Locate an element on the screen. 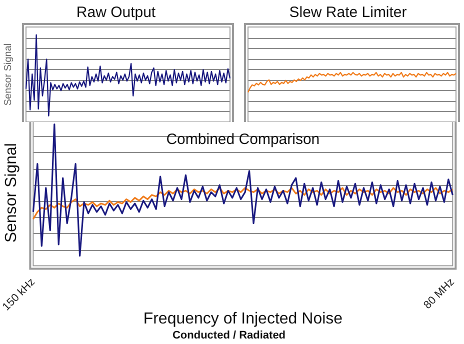 The width and height of the screenshot is (464, 344). x-axis-title: Frequency of Injected Noise is located at coordinates (243, 319).